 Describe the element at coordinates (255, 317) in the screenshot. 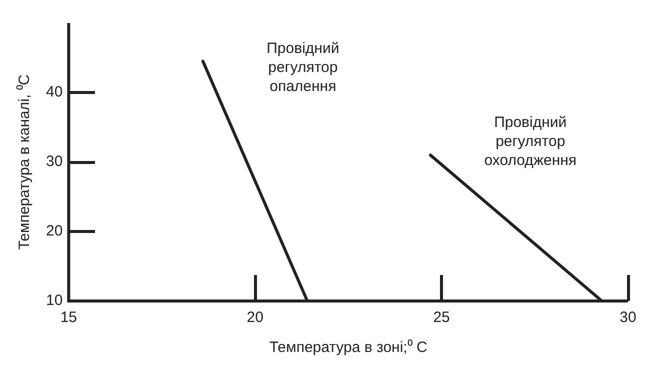

I see `x-tick-label: 20` at that location.